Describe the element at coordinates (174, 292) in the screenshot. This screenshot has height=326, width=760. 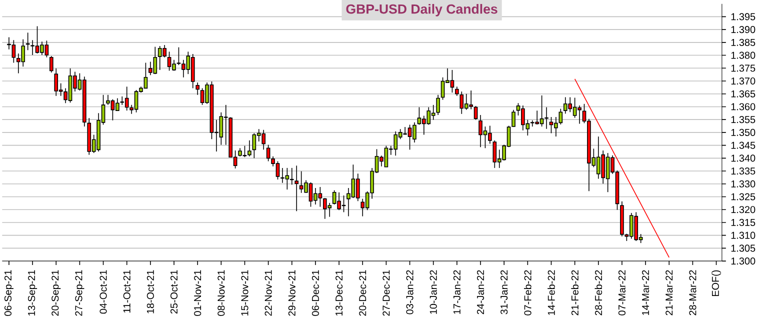
I see `x-tick-label: 25-Oct-21` at that location.